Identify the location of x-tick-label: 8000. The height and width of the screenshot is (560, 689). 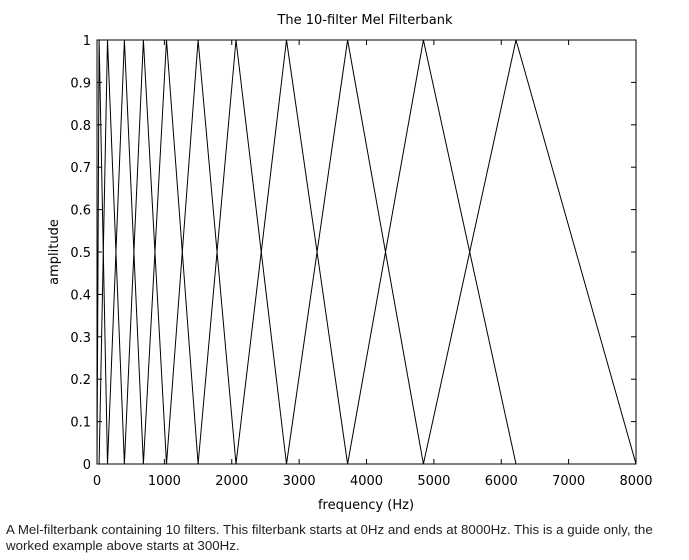
(635, 481).